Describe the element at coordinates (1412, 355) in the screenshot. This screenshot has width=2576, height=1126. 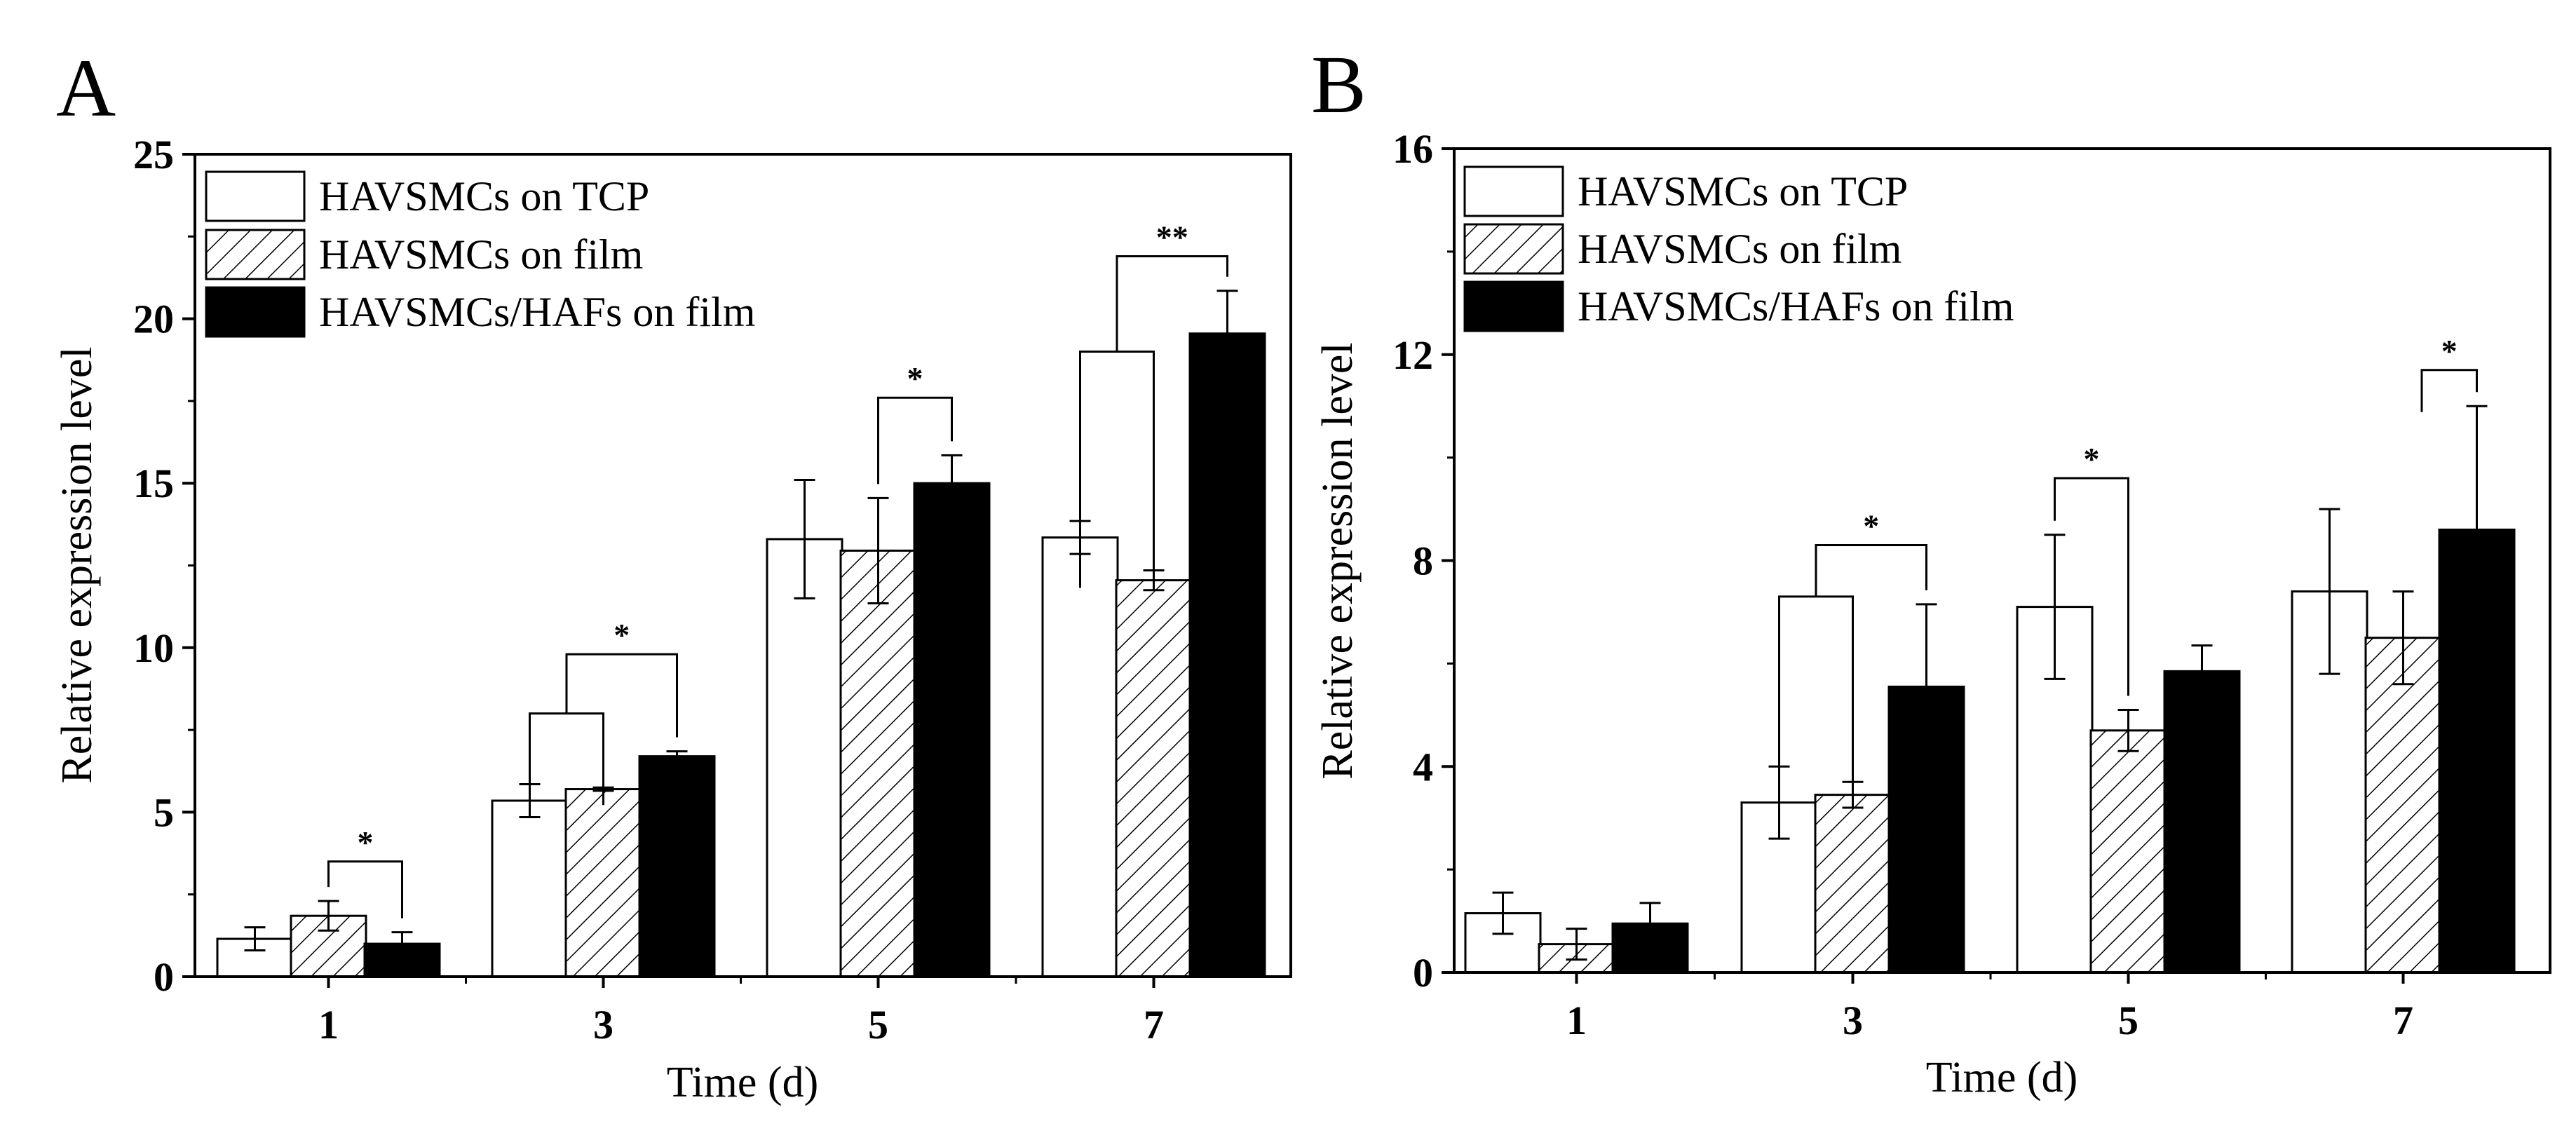
I see `y-tick-label: 12` at that location.